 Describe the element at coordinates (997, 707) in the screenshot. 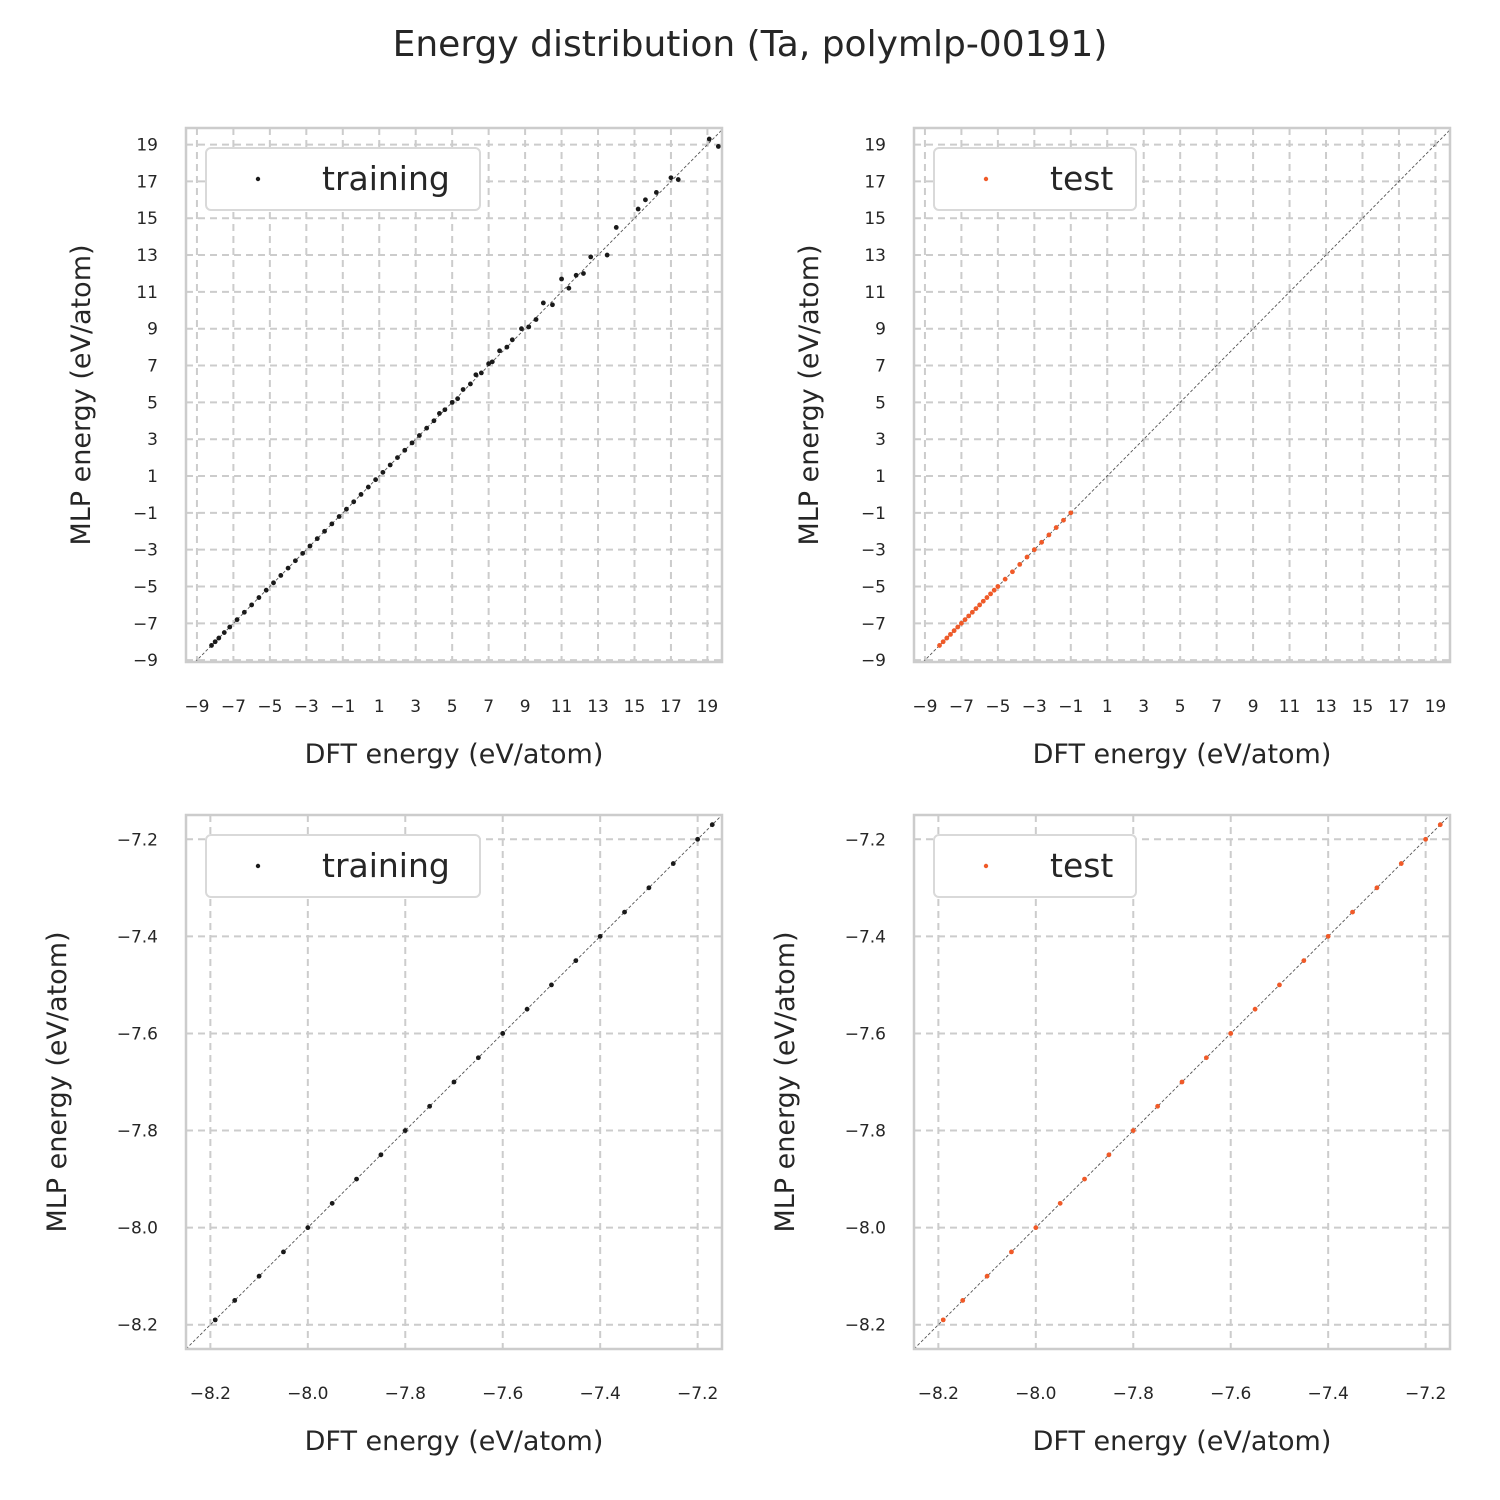

I see `x-tick-label: −5` at that location.